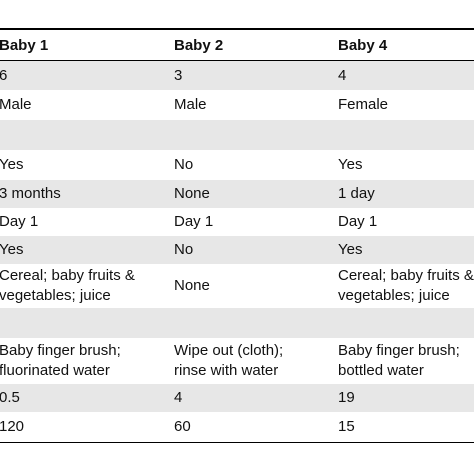 The width and height of the screenshot is (474, 474). I want to click on table-row: 120 60 15, so click(237, 427).